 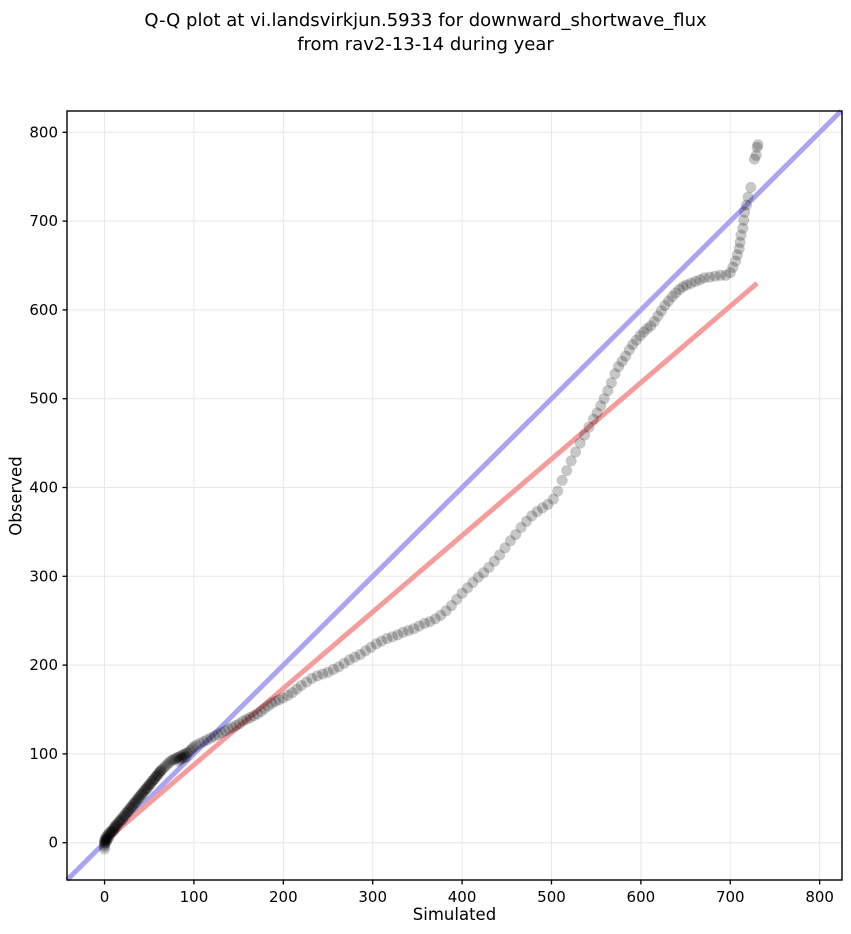 What do you see at coordinates (53, 843) in the screenshot?
I see `y-tick-label: 0` at bounding box center [53, 843].